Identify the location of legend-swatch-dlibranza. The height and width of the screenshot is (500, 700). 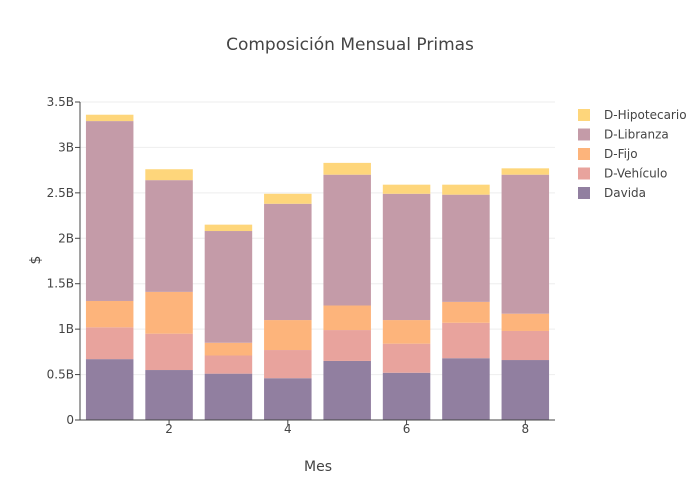
(584, 134).